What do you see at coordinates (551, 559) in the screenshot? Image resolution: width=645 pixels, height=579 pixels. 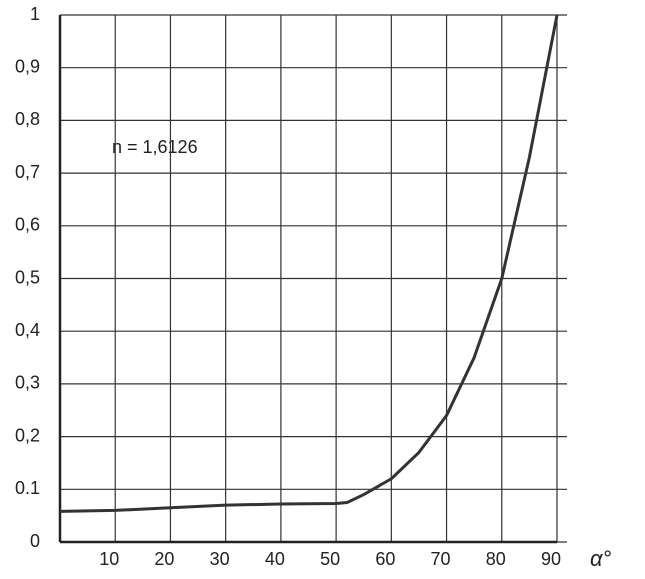 I see `x-tick-label: 90` at bounding box center [551, 559].